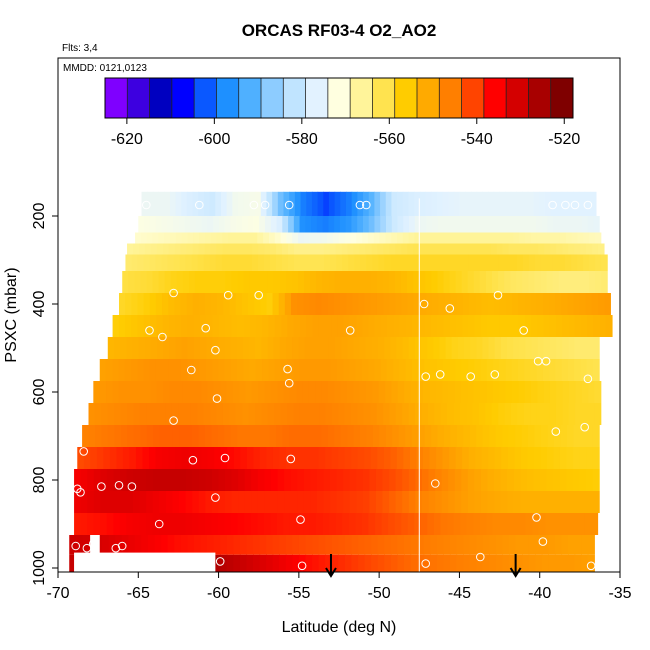 The width and height of the screenshot is (650, 650). I want to click on colorbar-swatch, so click(428, 98).